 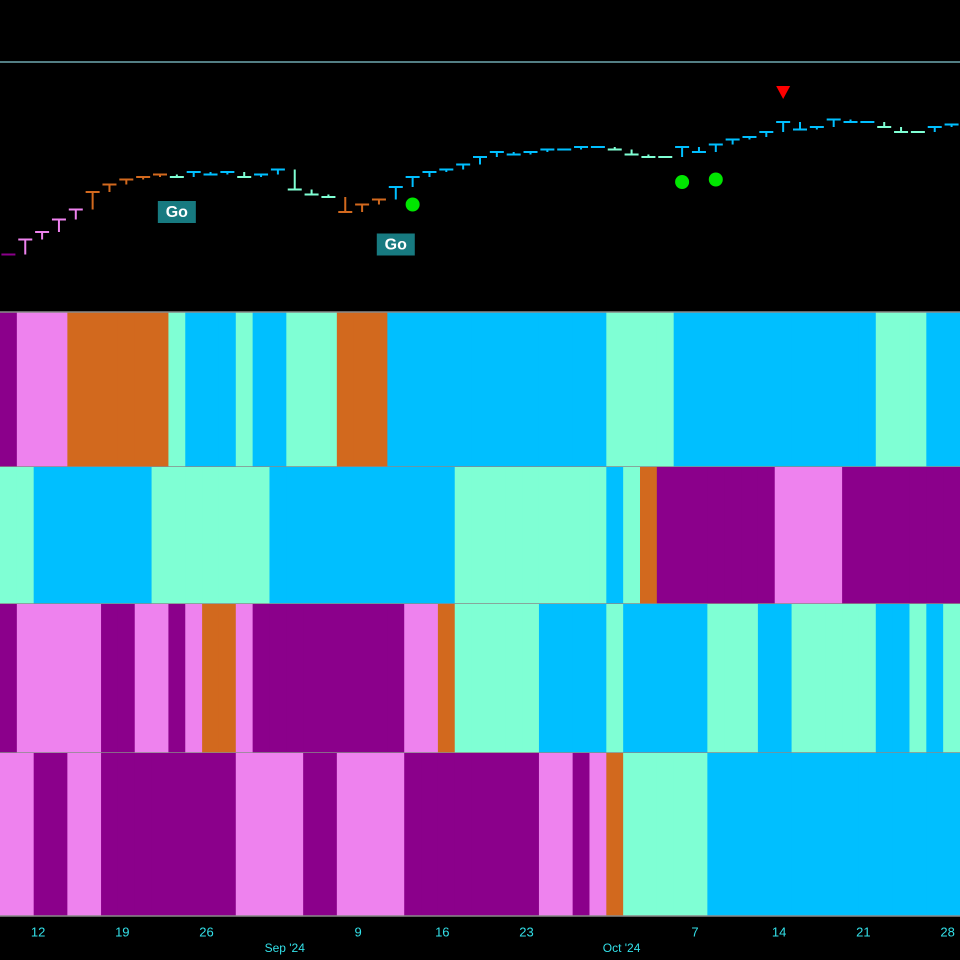 What do you see at coordinates (863, 931) in the screenshot?
I see `x-tick-label: 21` at bounding box center [863, 931].